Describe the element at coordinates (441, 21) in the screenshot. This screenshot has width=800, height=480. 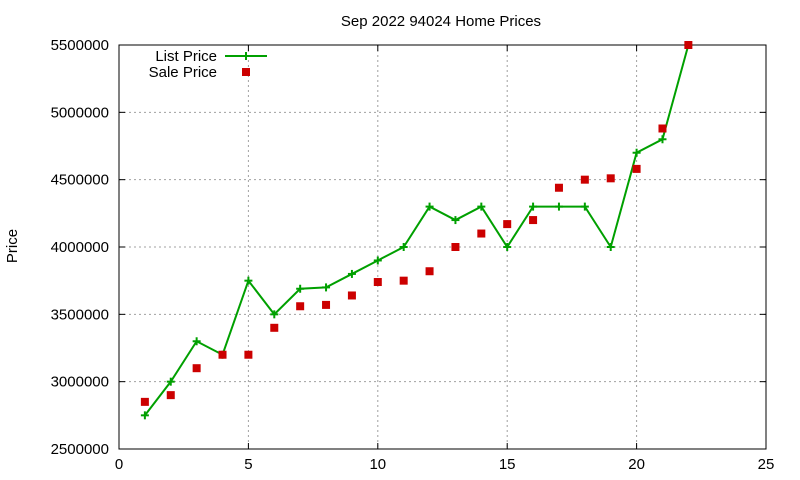
I see `chart-title: Sep 2022 94024 Home Prices` at that location.